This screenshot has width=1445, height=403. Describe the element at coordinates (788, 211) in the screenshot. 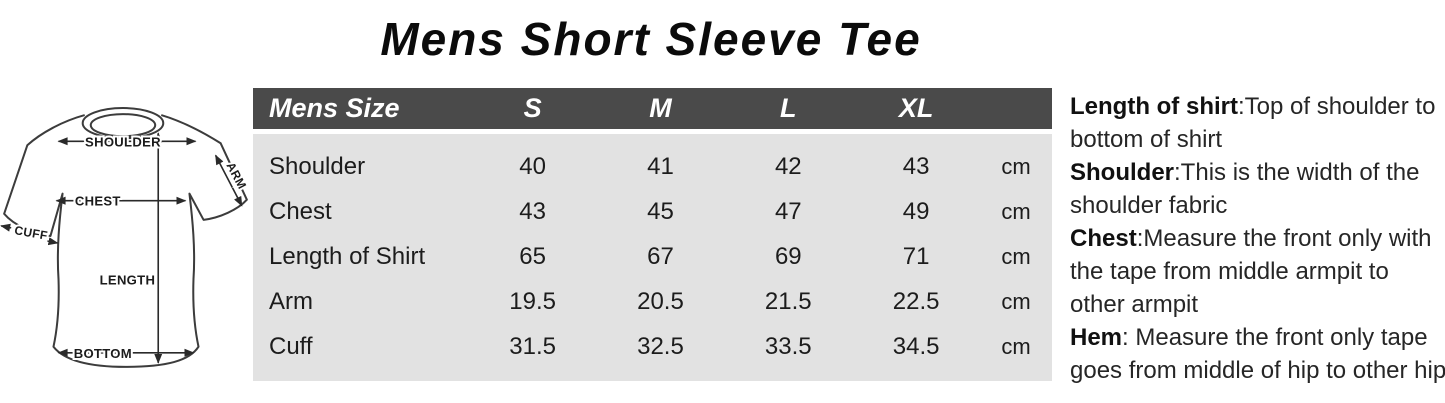

I see `value-l: 47` at that location.